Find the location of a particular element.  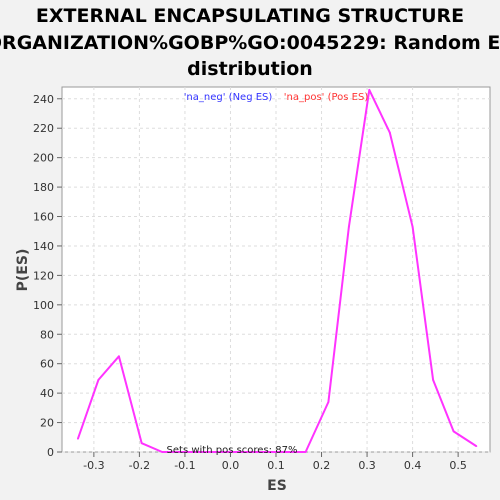

chart-title-line-3: distribution is located at coordinates (250, 69).